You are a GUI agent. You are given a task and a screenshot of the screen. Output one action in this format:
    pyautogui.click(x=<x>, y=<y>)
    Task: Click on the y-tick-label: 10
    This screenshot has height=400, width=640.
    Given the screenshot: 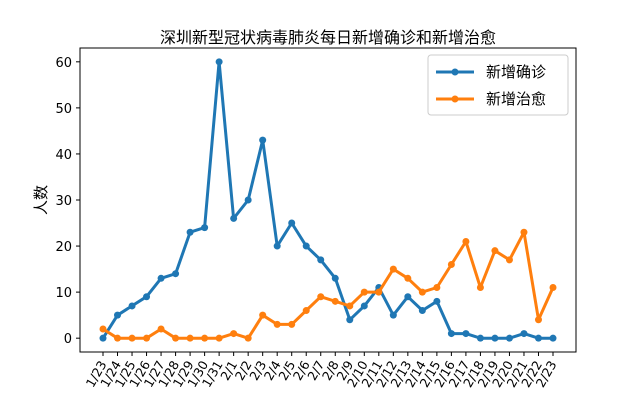 What is the action you would take?
    pyautogui.click(x=63, y=293)
    